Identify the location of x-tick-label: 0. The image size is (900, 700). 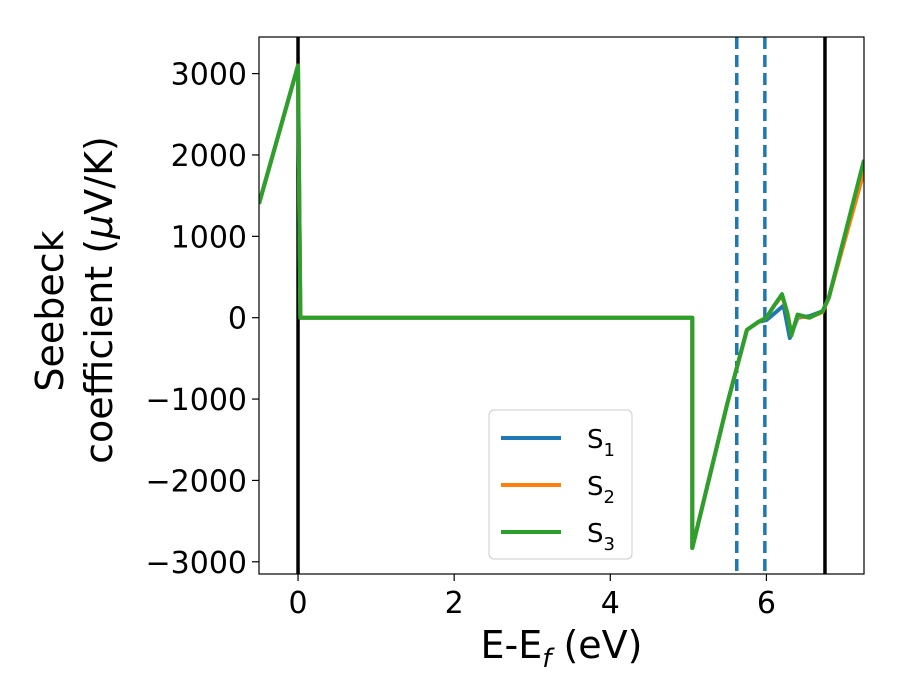
(297, 603).